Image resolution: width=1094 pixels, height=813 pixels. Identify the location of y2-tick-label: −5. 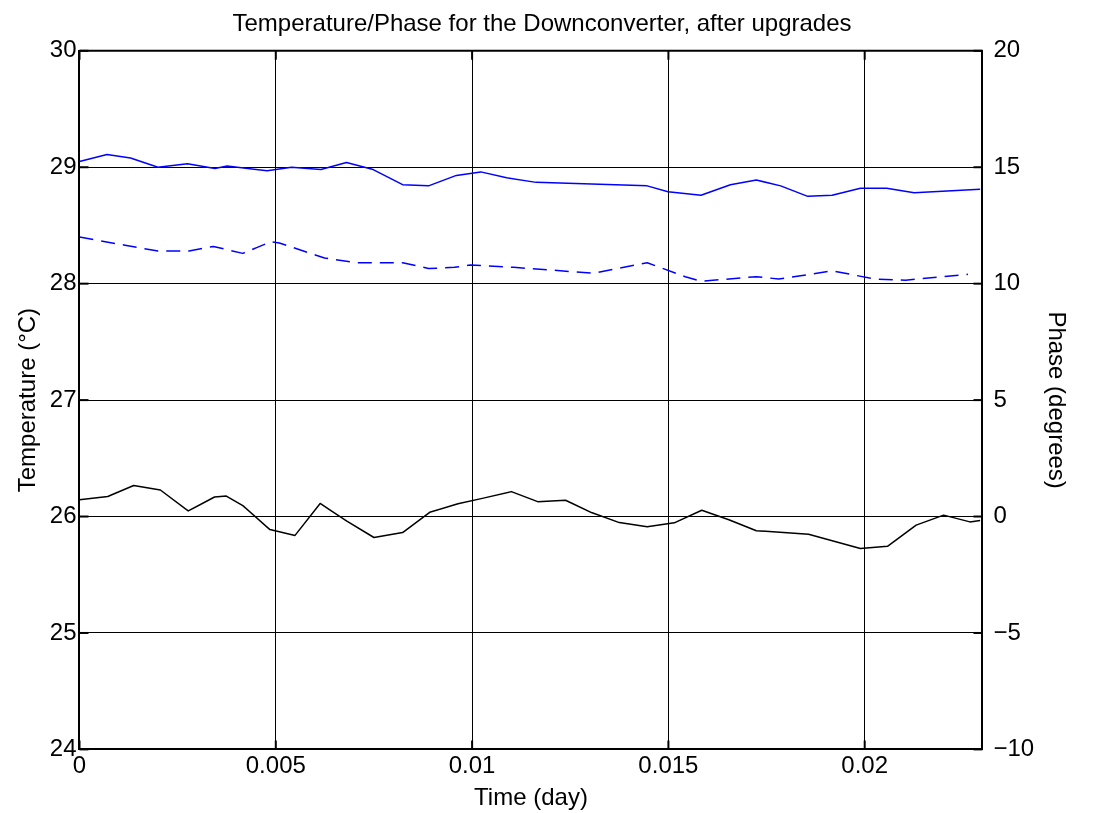
(1007, 631).